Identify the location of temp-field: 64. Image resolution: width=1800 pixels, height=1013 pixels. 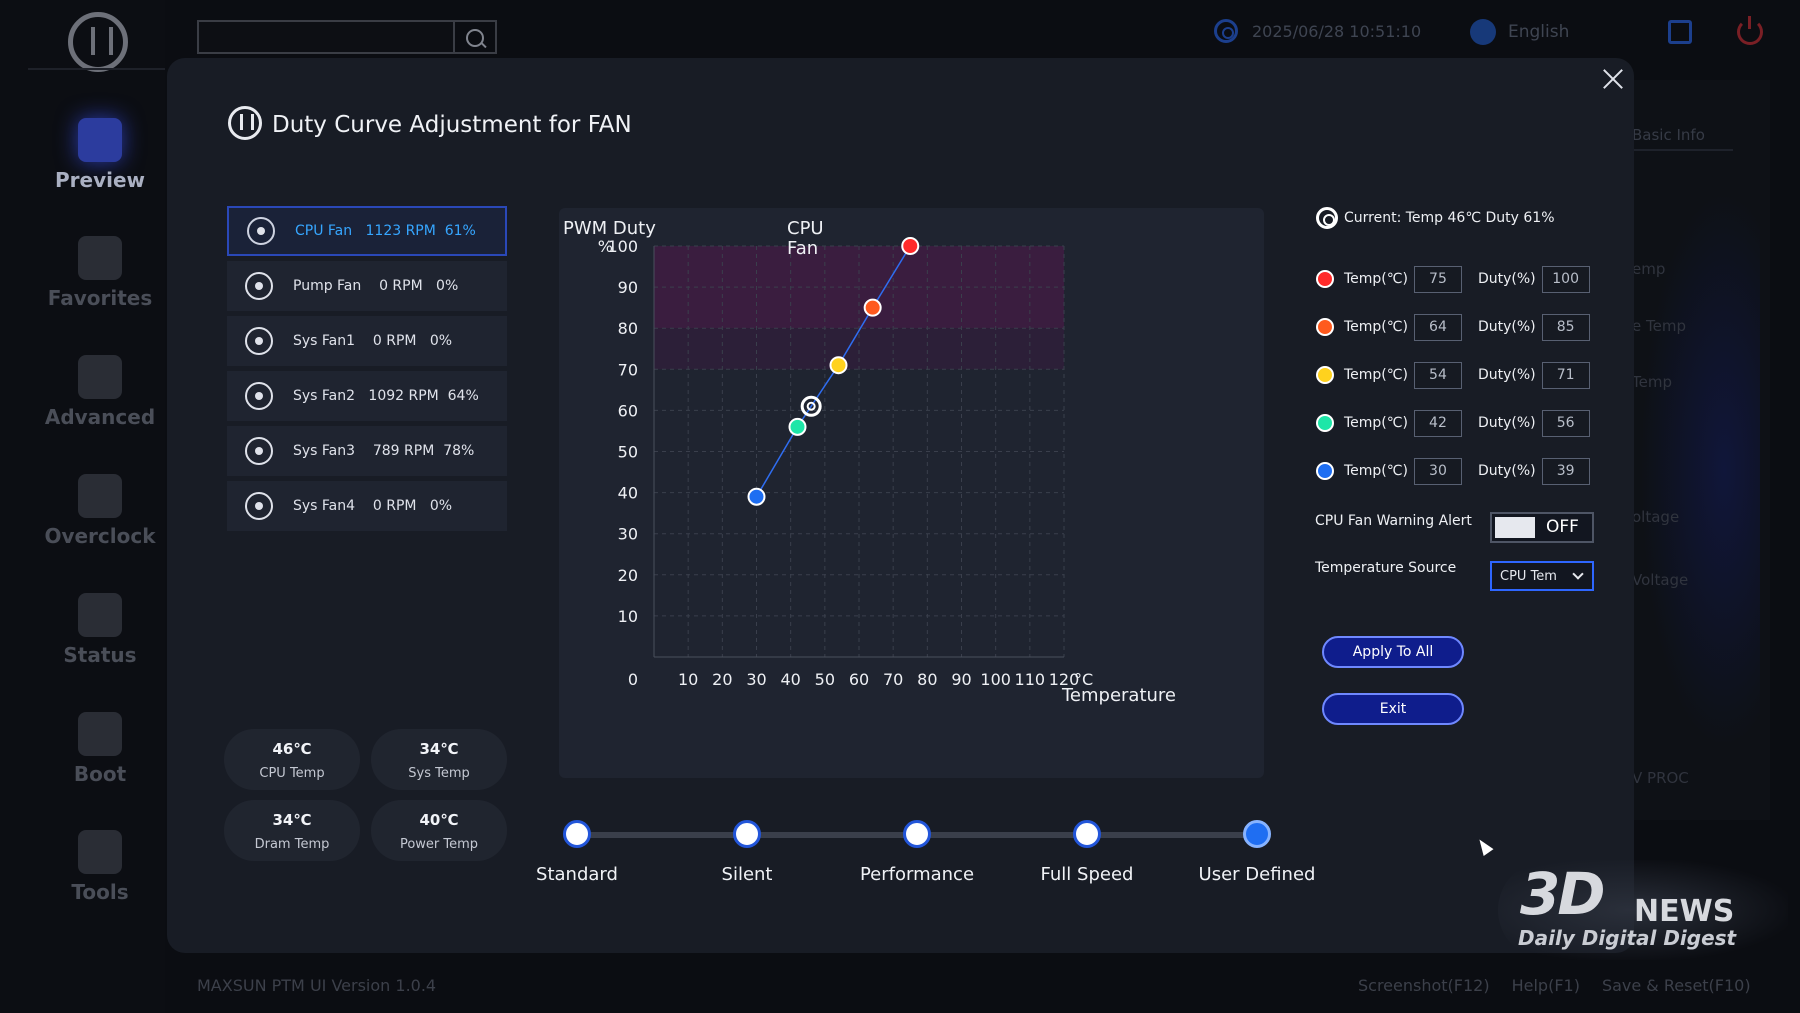
(1437, 327).